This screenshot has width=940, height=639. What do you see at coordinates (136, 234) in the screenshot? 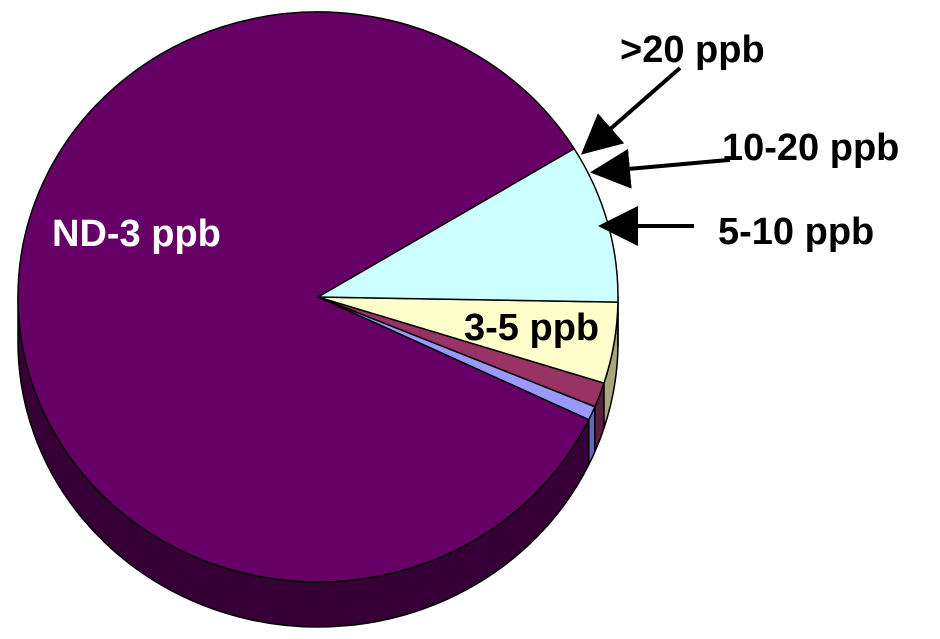
I see `slice-label-nd-3-ppb: ND-3 ppb` at bounding box center [136, 234].